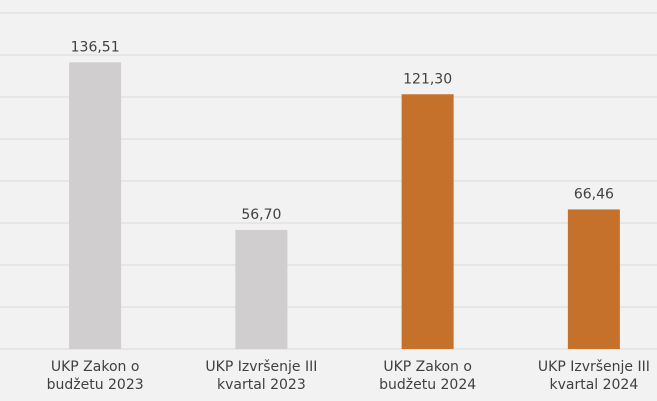 This screenshot has width=657, height=401. Describe the element at coordinates (593, 376) in the screenshot. I see `x-tick-label: UKP Izvršenje III kvartal 2024` at that location.